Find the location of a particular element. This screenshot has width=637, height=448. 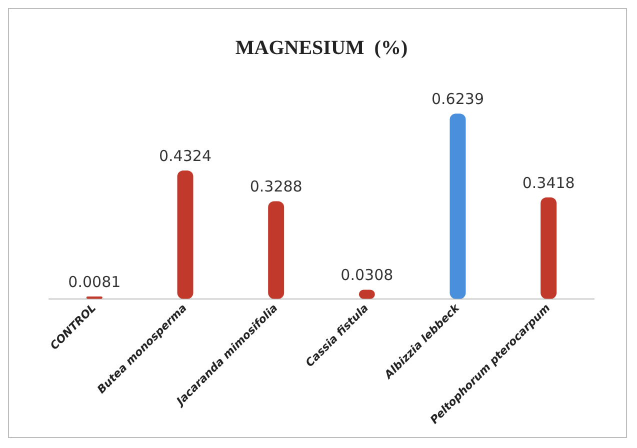

data-label: 0.3288 is located at coordinates (276, 187).